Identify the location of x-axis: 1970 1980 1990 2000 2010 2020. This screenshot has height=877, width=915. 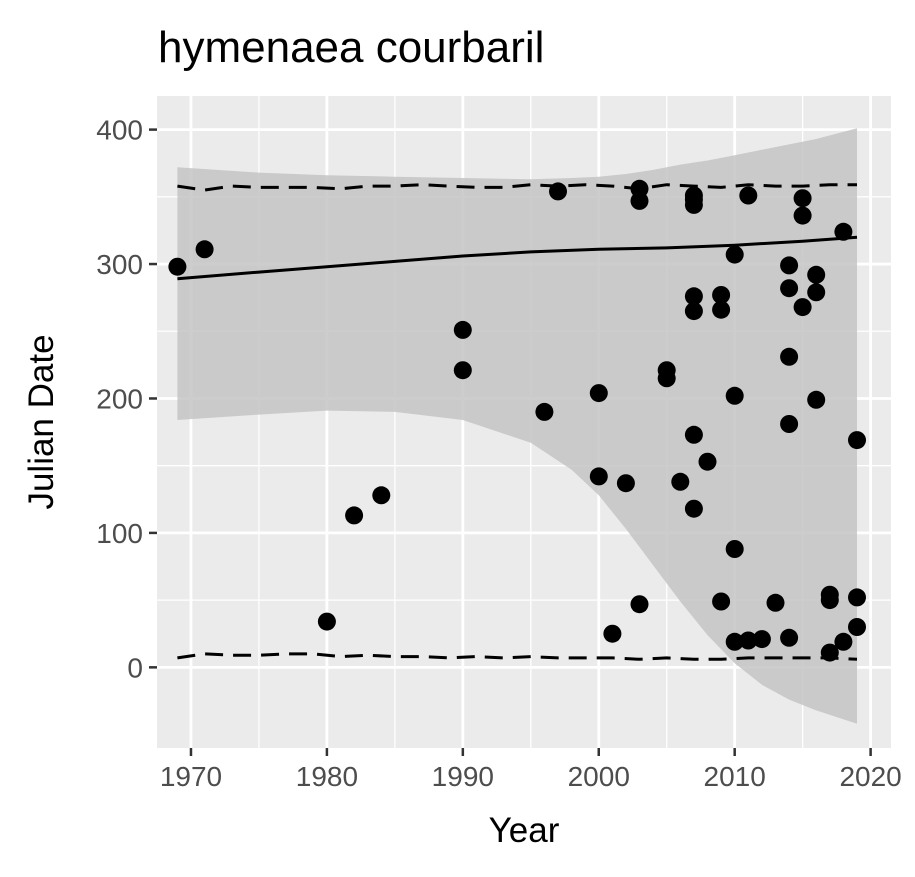
(531, 770).